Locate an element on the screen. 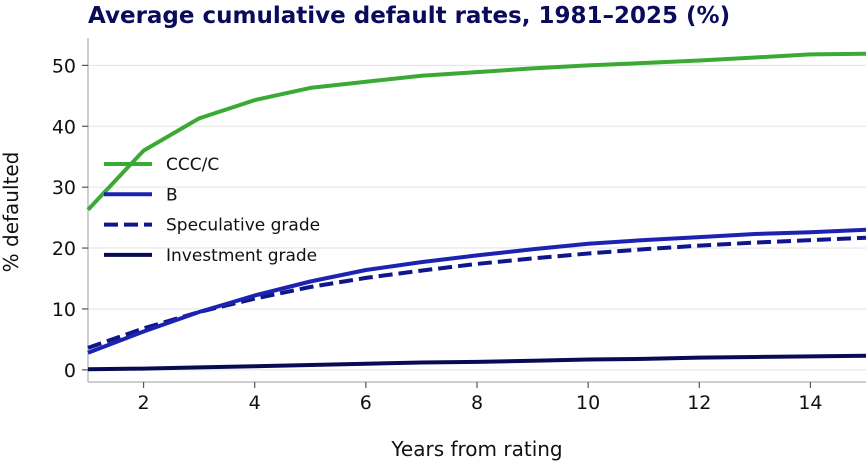 Image resolution: width=867 pixels, height=462 pixels. x-tick-label: 8 is located at coordinates (477, 403).